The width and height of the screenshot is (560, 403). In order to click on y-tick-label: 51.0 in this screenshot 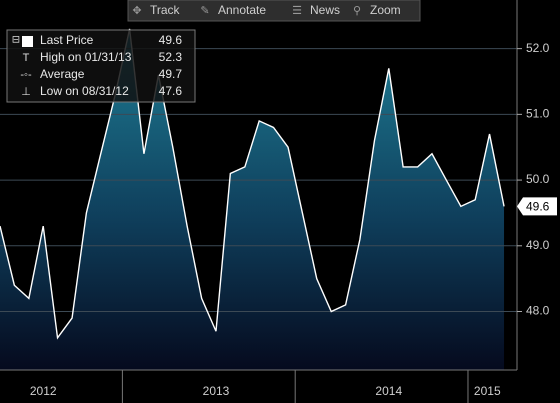, I will do `click(538, 114)`.